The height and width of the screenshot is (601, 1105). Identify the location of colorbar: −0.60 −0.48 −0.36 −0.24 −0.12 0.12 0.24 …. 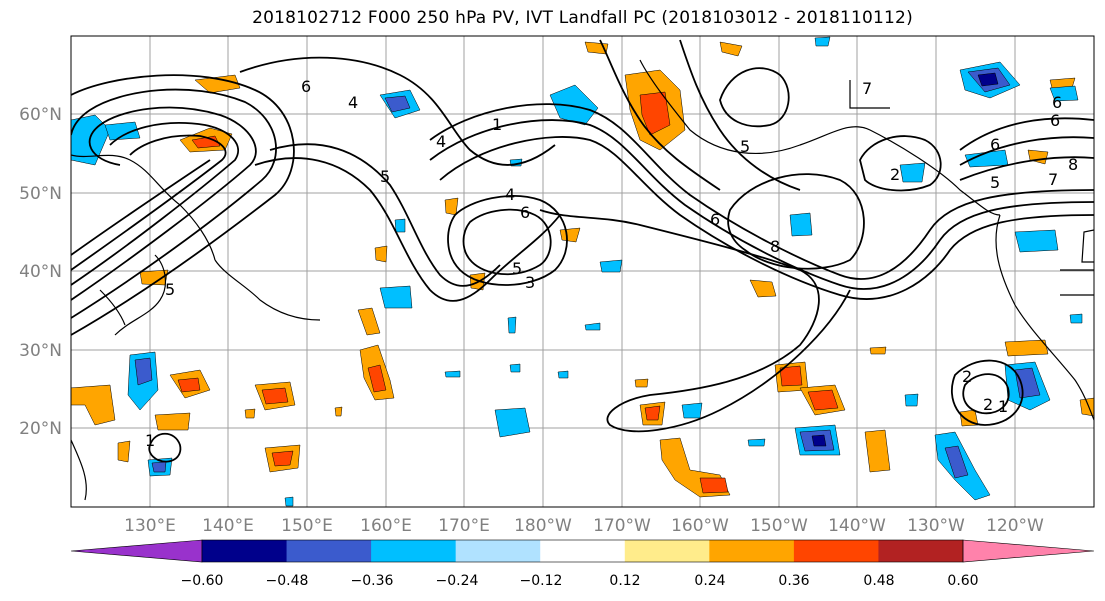
(582, 564).